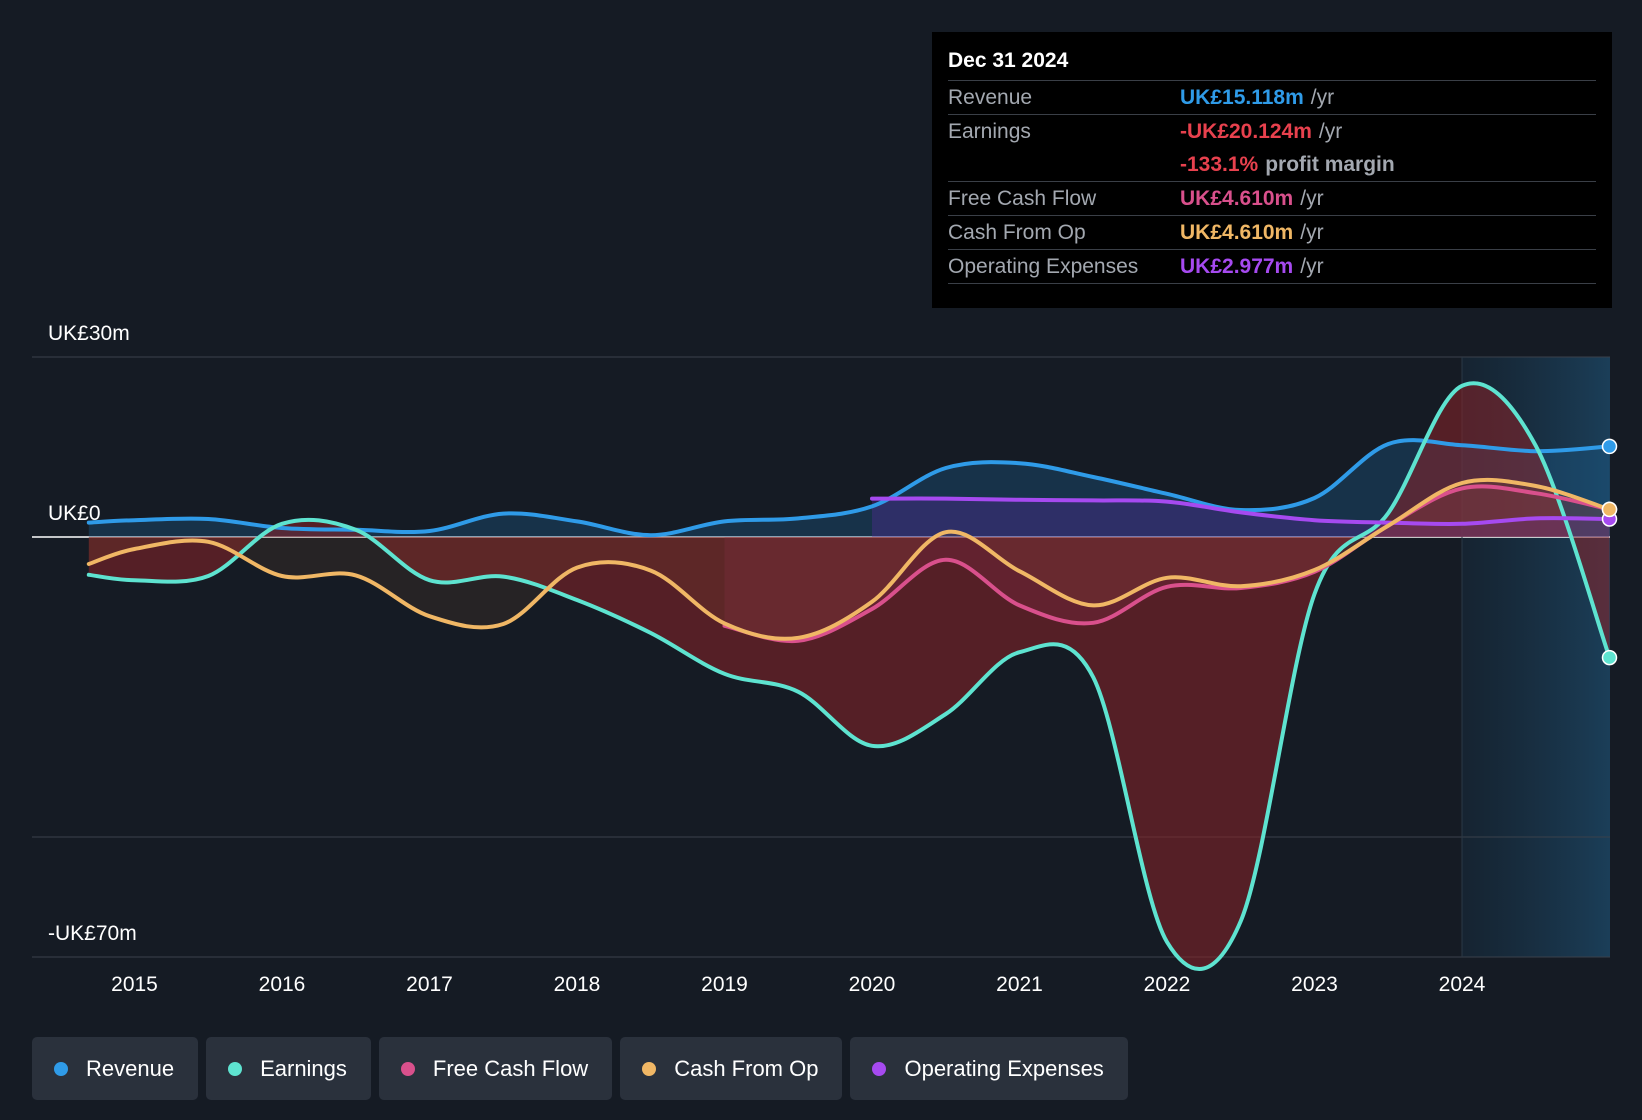  I want to click on endpoint-earnings, so click(1609, 657).